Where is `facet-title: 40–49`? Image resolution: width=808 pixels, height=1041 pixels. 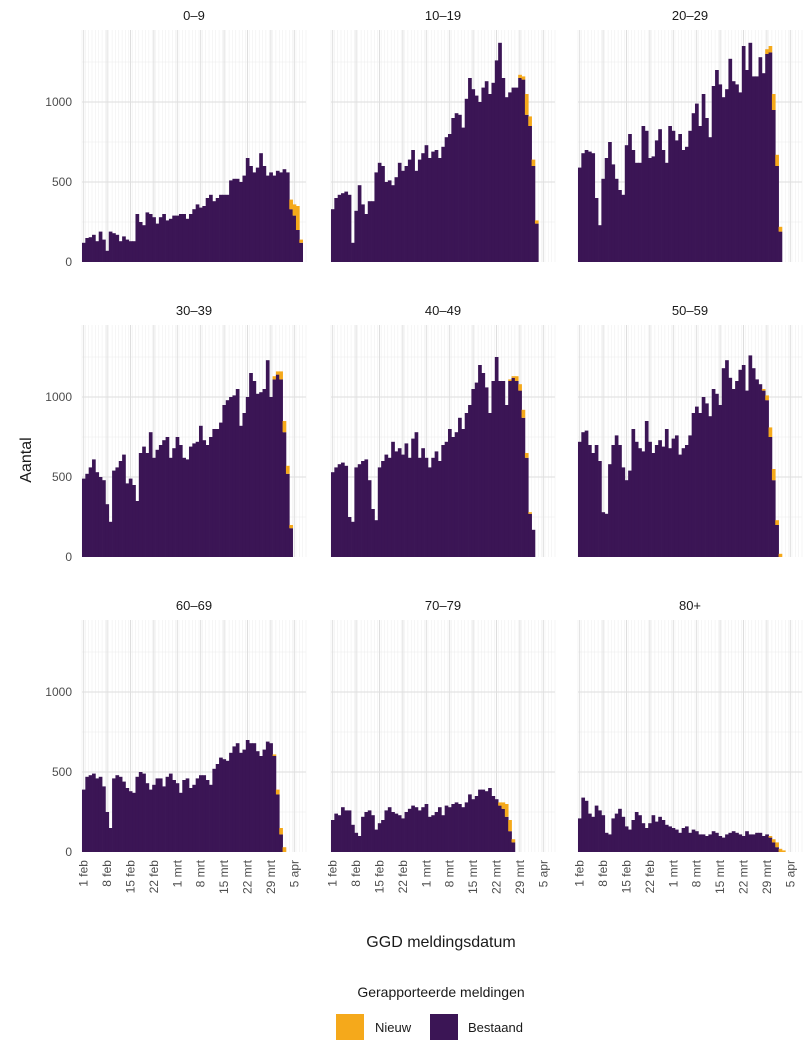
facet-title: 40–49 is located at coordinates (443, 310).